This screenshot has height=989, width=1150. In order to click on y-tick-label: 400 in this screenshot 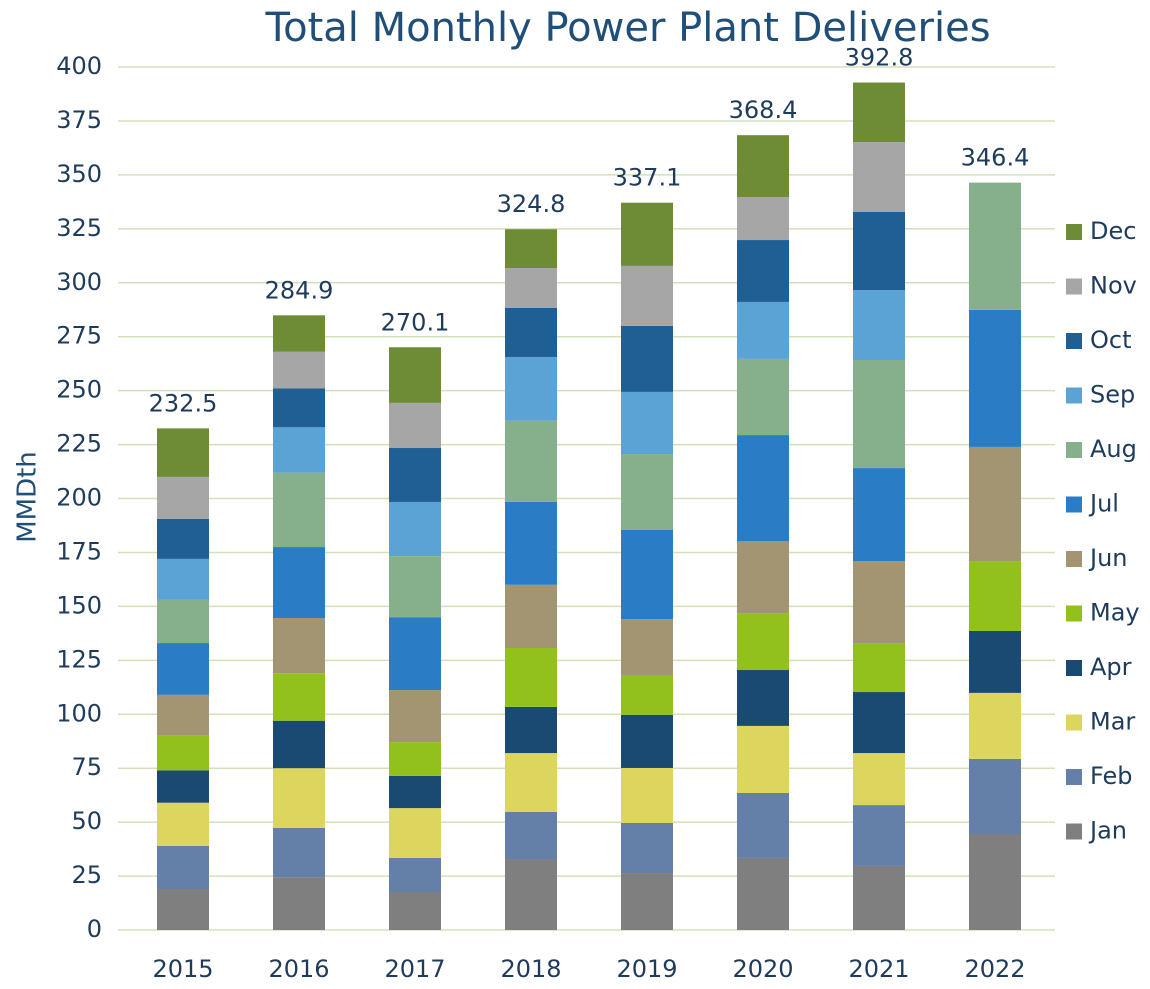, I will do `click(79, 66)`.